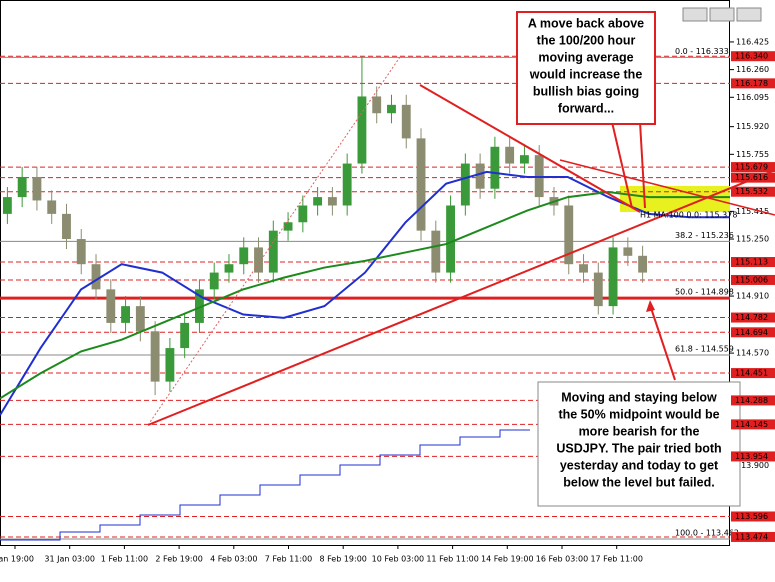 This screenshot has height=582, width=775. I want to click on window-buttons, so click(722, 14).